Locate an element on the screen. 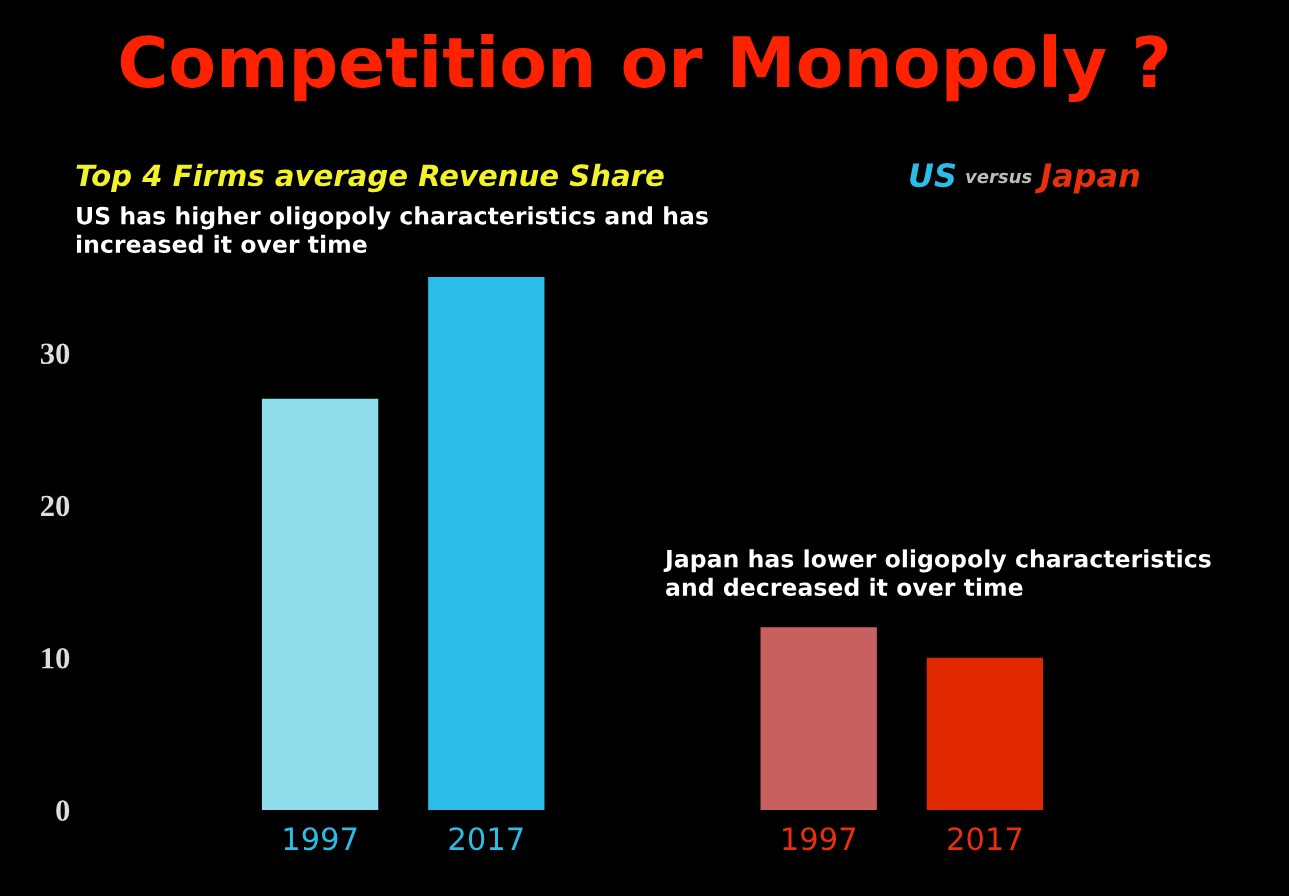 This screenshot has height=896, width=1289. text: versus is located at coordinates (999, 178).